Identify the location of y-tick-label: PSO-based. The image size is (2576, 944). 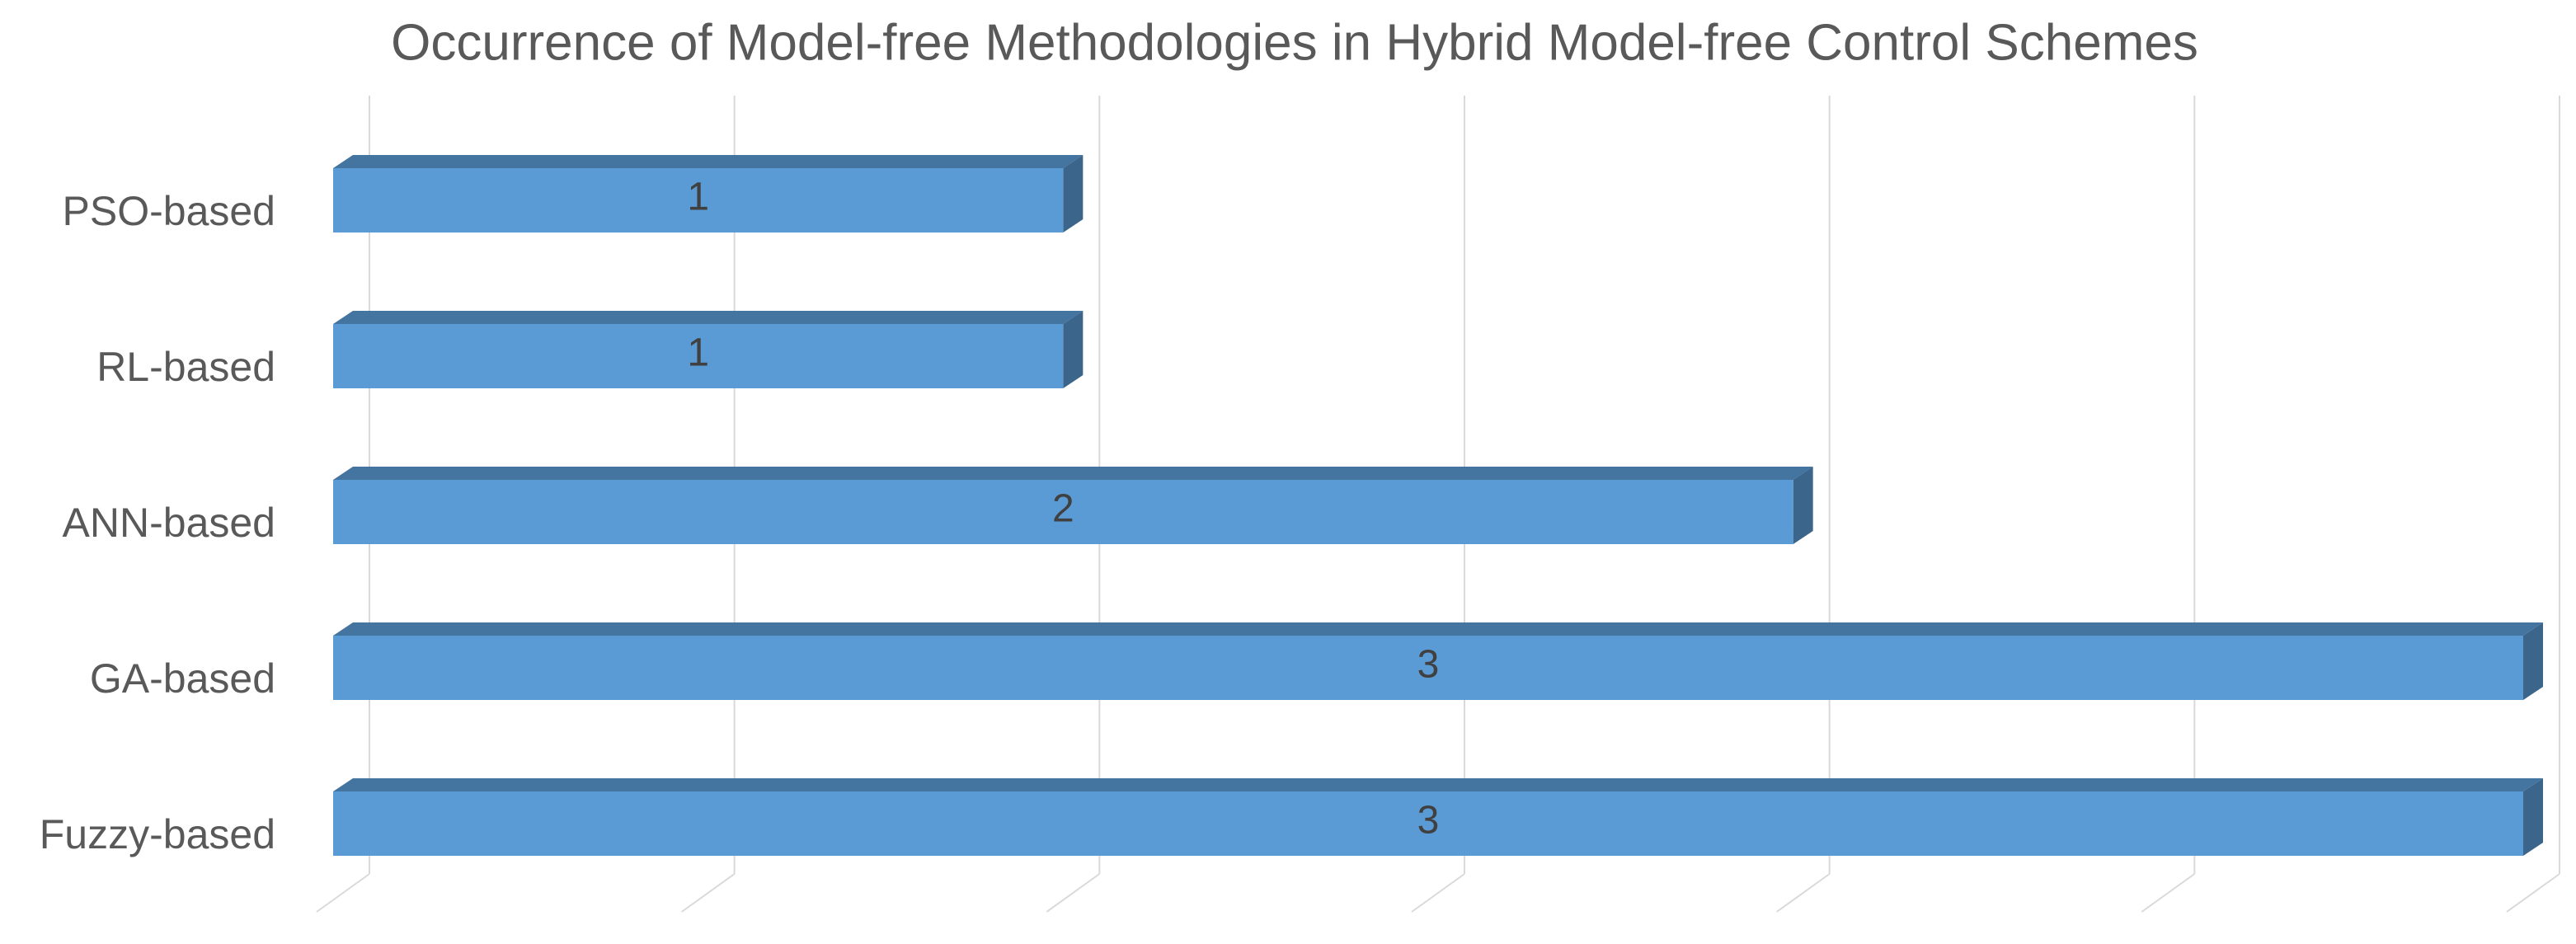
(169, 211).